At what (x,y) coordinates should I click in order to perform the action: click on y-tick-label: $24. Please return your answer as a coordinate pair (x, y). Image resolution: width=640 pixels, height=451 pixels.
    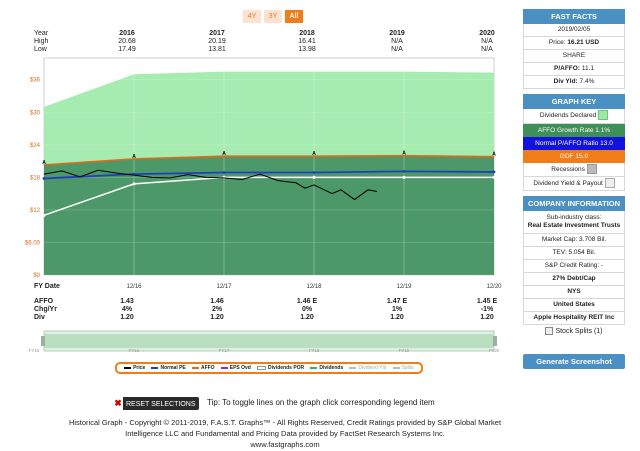
    Looking at the image, I should click on (35, 146).